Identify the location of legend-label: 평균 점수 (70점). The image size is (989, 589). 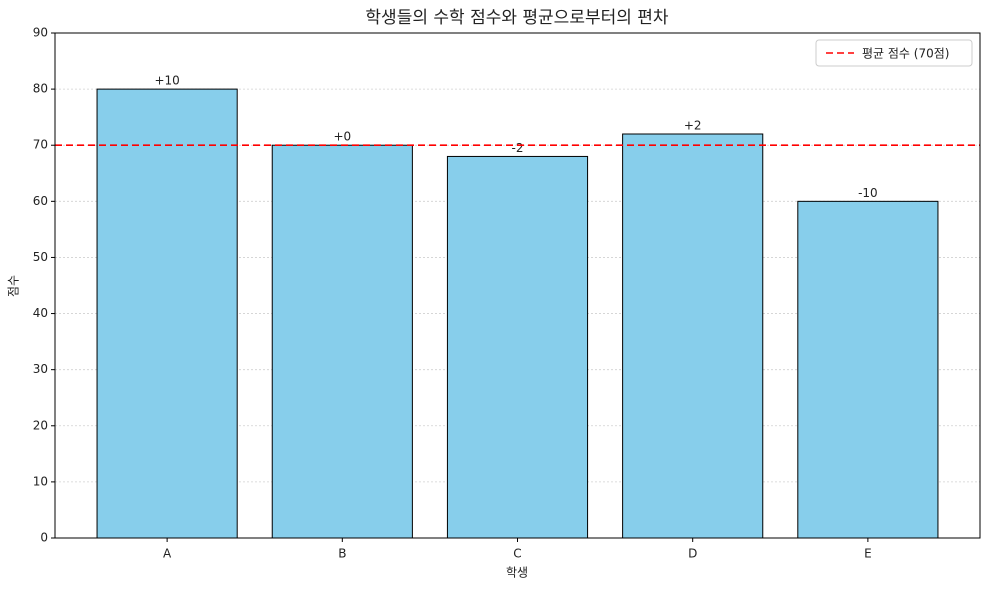
(905, 54).